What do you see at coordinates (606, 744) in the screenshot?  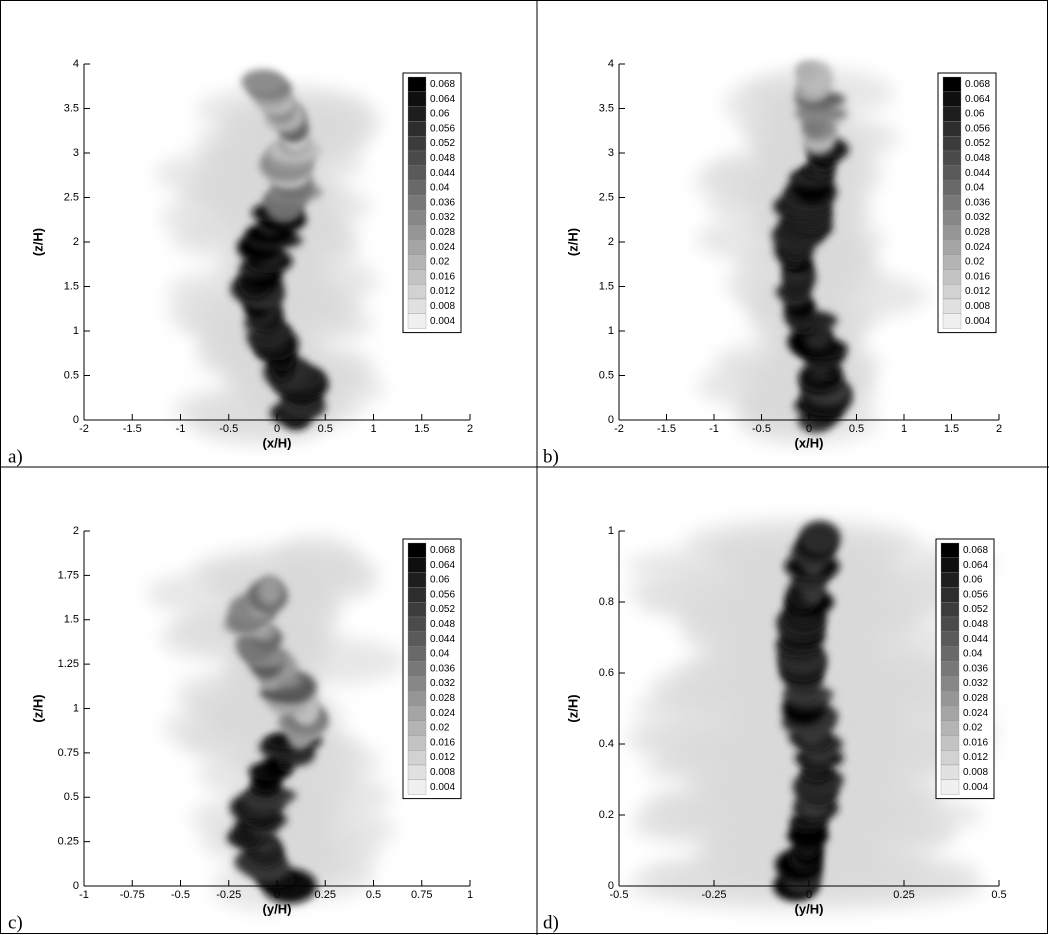 I see `y-tick-label: 0.4` at bounding box center [606, 744].